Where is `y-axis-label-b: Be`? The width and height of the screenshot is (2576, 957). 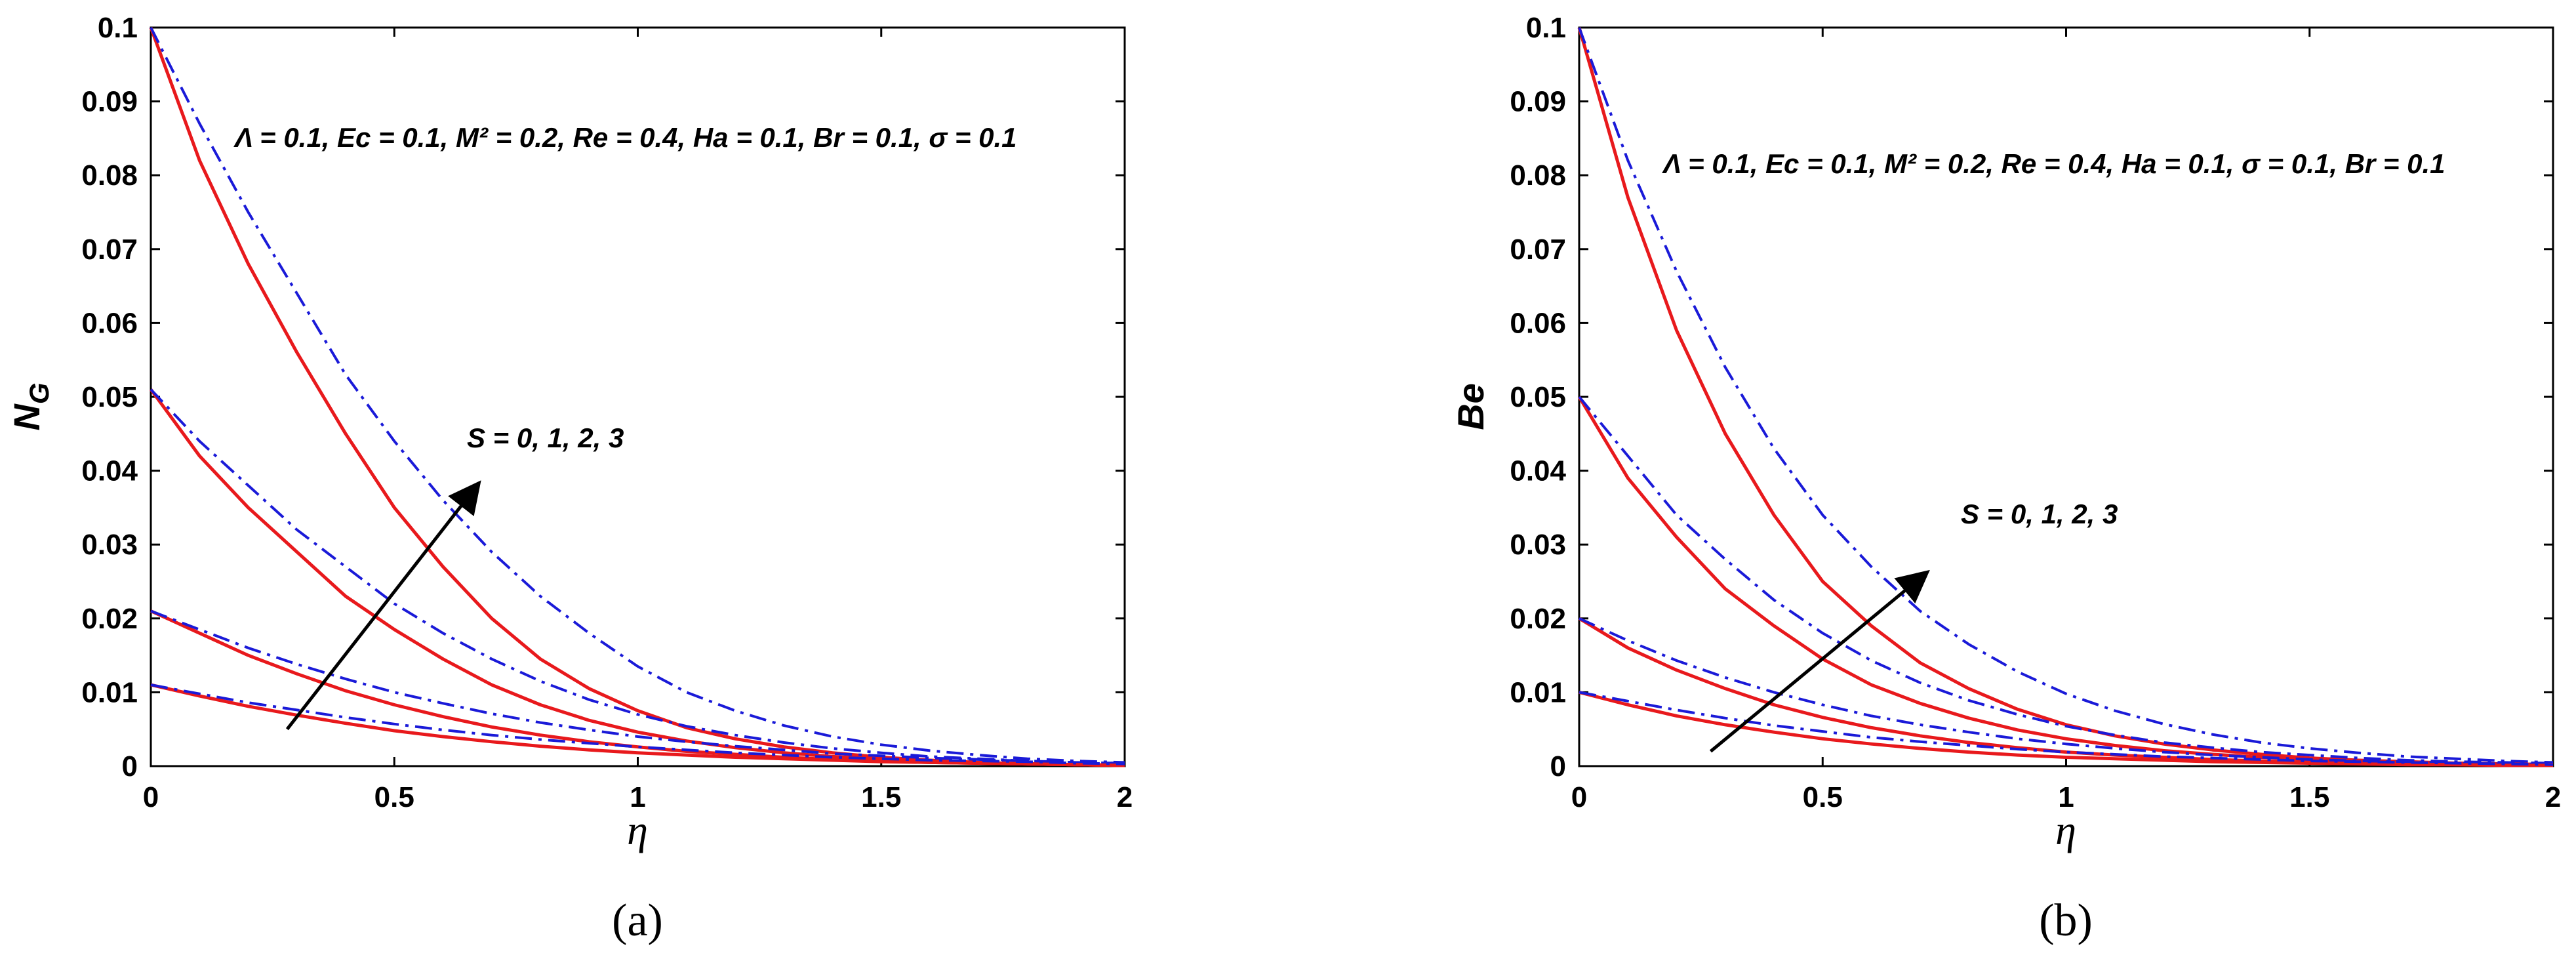
y-axis-label-b: Be is located at coordinates (1470, 406).